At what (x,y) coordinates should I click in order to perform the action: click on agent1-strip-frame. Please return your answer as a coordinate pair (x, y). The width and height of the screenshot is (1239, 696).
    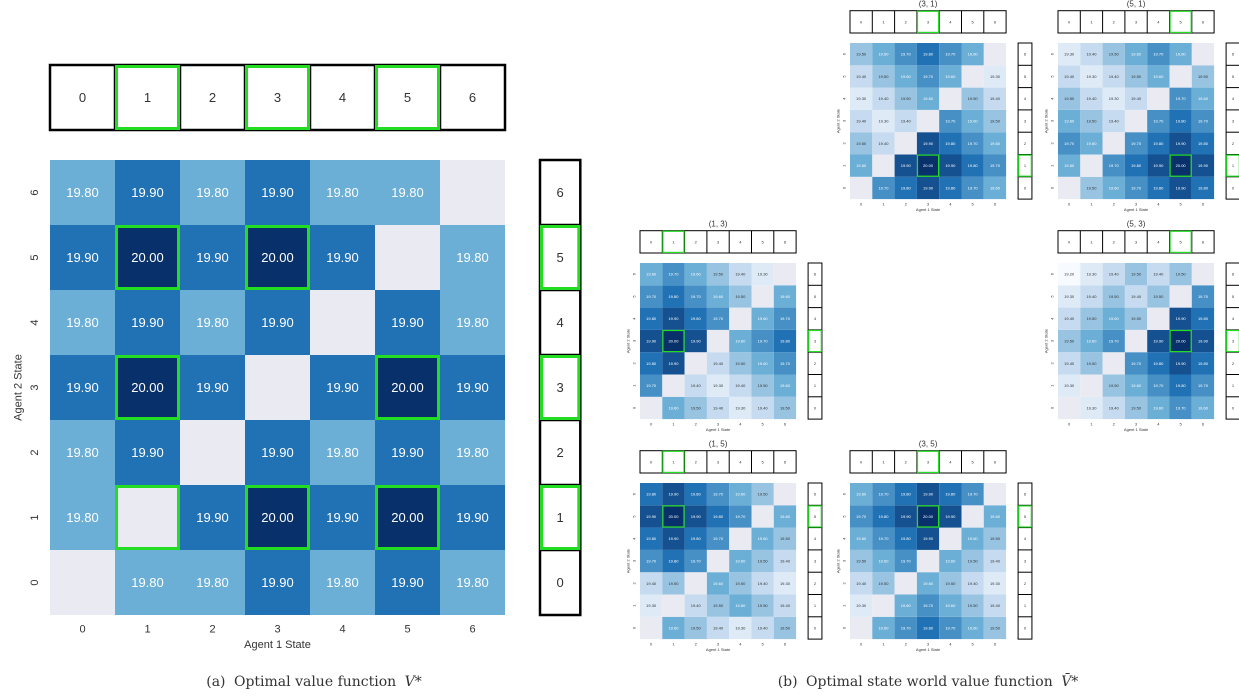
    Looking at the image, I should click on (277, 97).